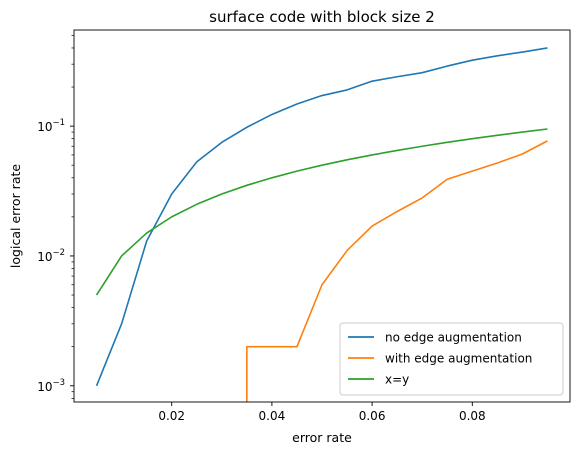  I want to click on y-axis-ticks: 10−310−210−1, so click(55, 256).